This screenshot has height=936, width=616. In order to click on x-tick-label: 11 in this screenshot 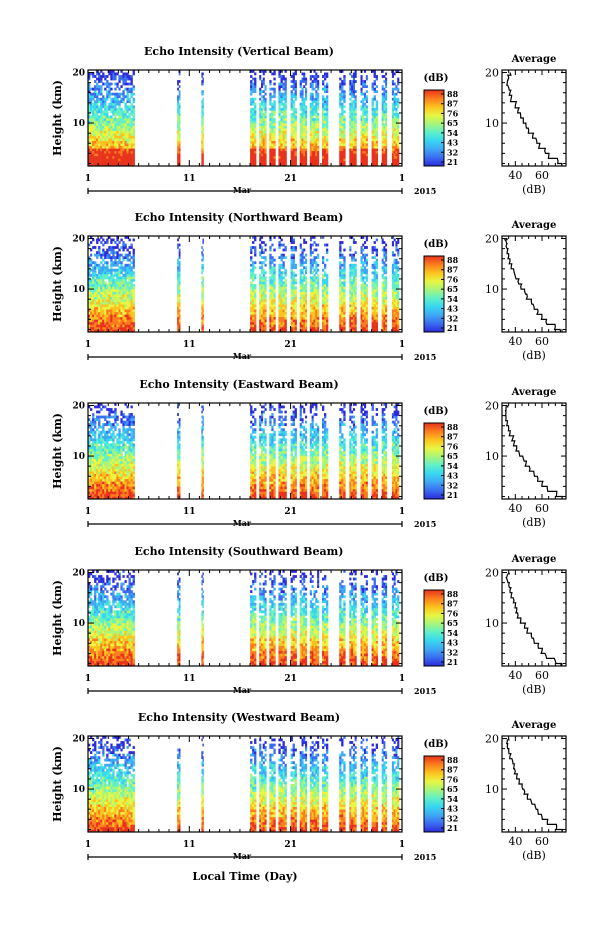, I will do `click(189, 179)`.